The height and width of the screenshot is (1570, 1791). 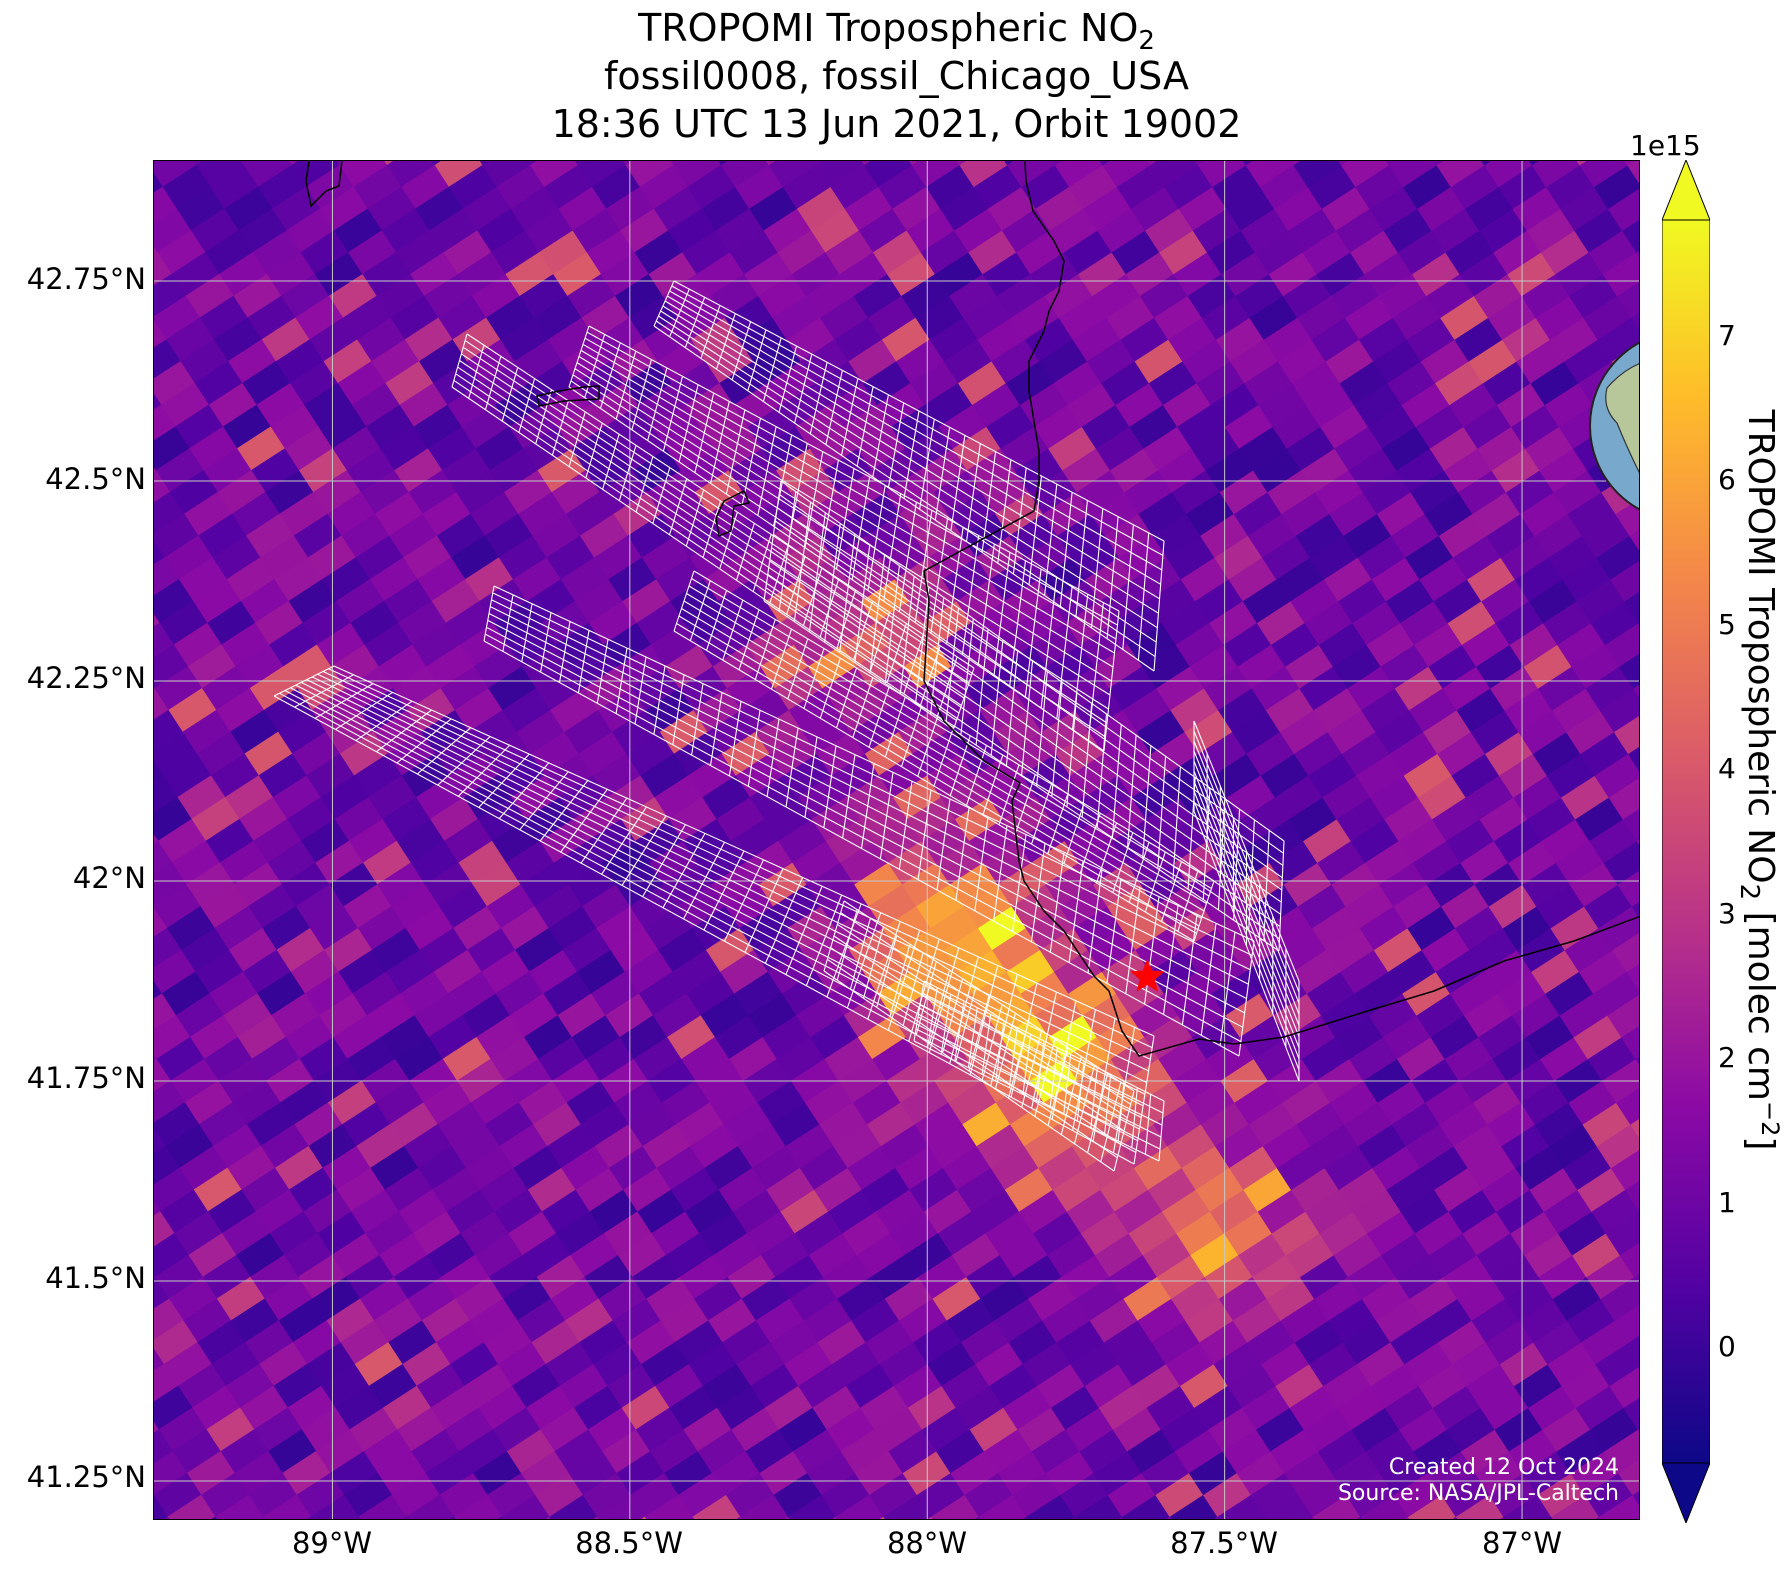 I want to click on coastline-fragment, so click(x=324, y=184).